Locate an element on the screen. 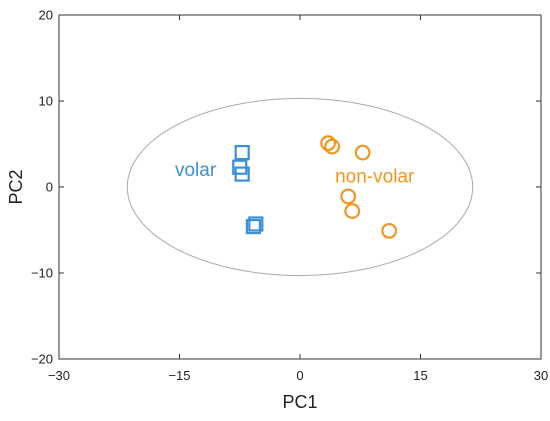 Image resolution: width=550 pixels, height=421 pixels. x-axis-title: PC1 is located at coordinates (299, 402).